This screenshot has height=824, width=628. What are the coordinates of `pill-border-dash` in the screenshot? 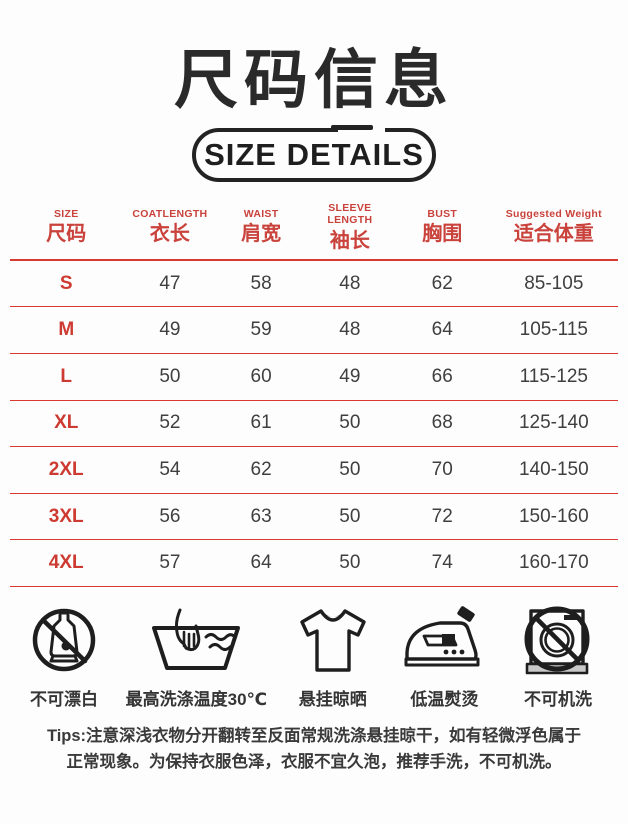 It's located at (351, 127).